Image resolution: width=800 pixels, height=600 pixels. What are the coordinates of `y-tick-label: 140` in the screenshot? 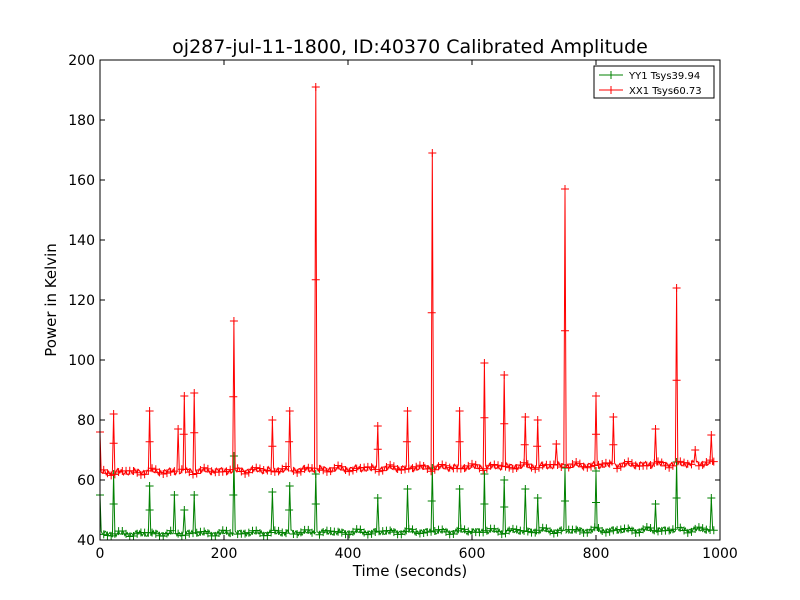 It's located at (81, 241).